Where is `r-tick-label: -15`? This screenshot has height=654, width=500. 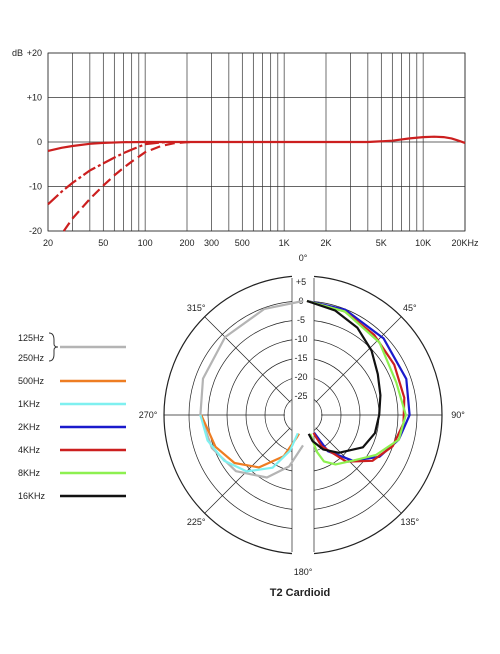 r-tick-label: -15 is located at coordinates (300, 358).